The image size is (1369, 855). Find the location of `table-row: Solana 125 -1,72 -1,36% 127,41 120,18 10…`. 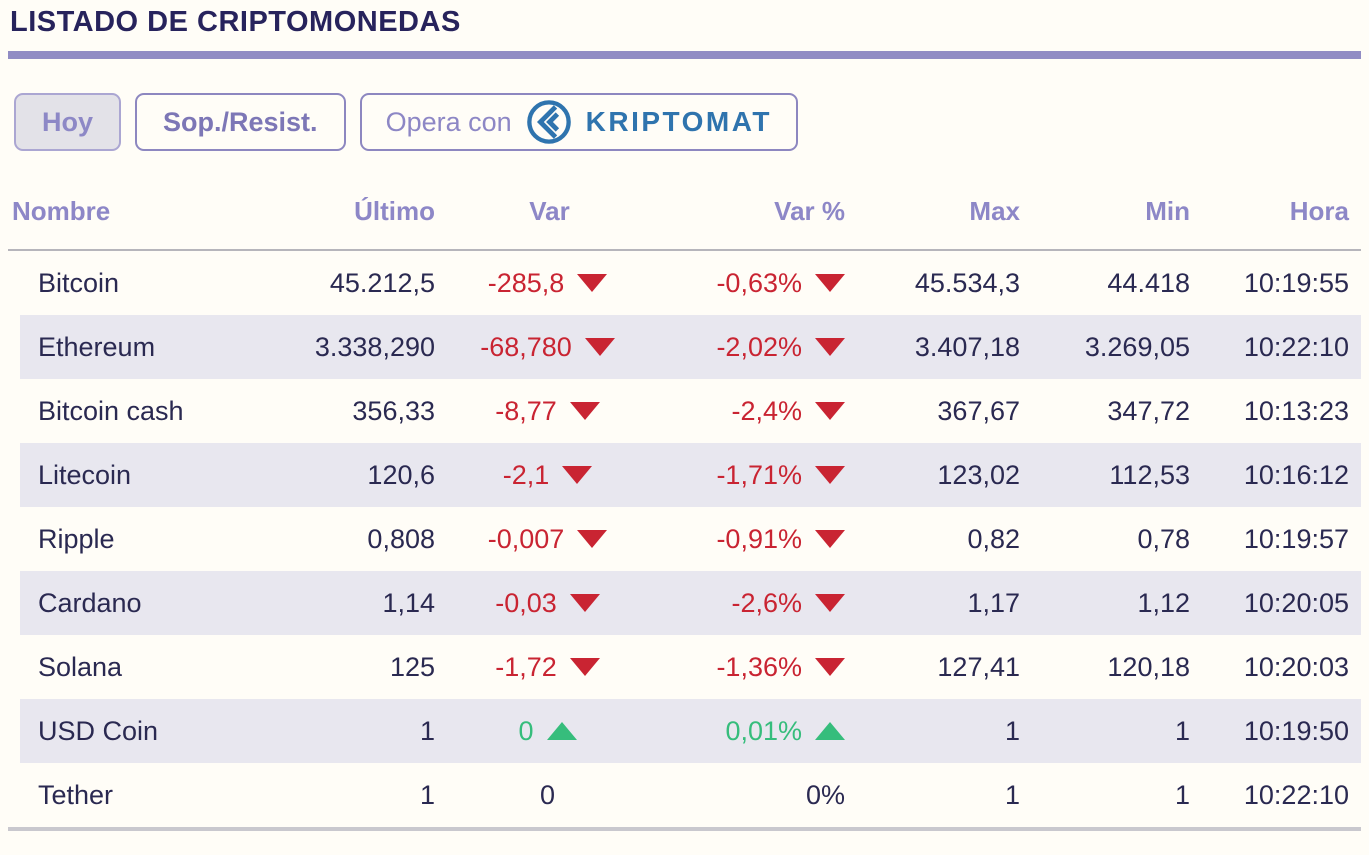

table-row: Solana 125 -1,72 -1,36% 127,41 120,18 10… is located at coordinates (690, 667).